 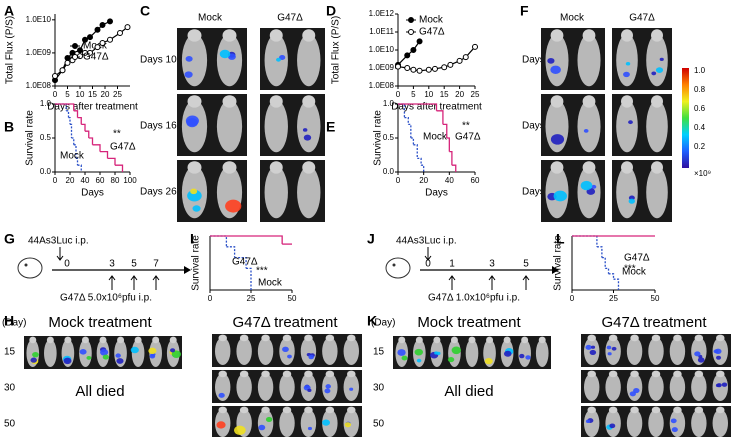 What do you see at coordinates (99, 391) in the screenshot?
I see `died-label: All died` at bounding box center [99, 391].